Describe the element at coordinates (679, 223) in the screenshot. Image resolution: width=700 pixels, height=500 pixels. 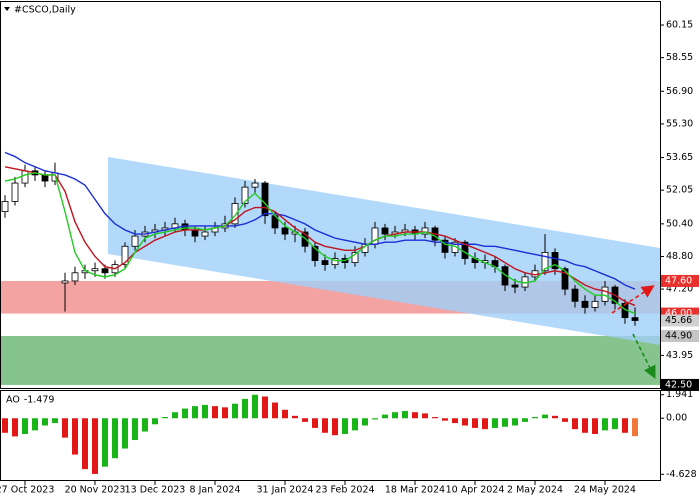
I see `y-tick-label: 50.40` at that location.